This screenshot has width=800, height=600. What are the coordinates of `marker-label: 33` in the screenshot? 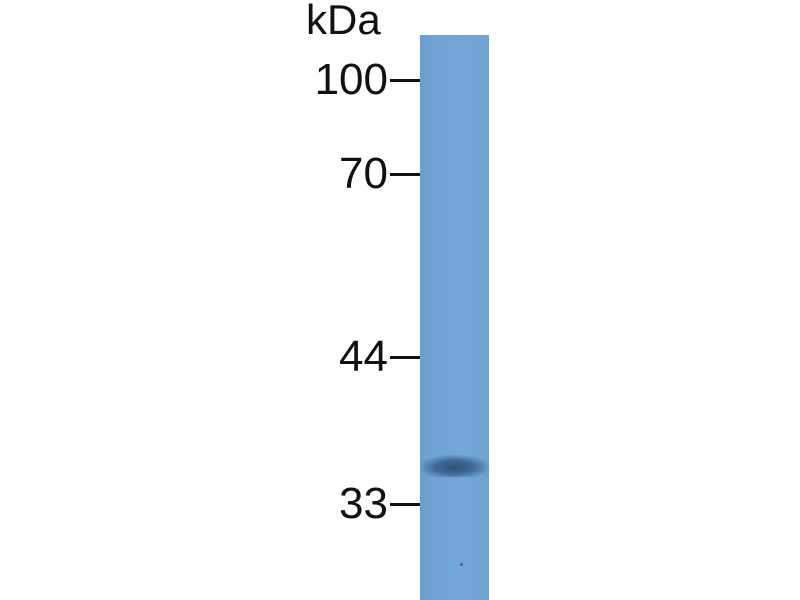 It's located at (363, 503).